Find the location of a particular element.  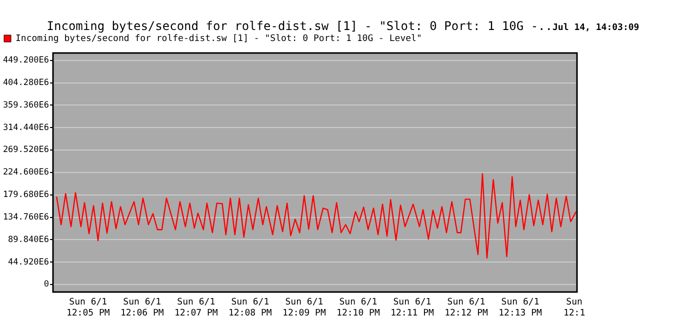

y-tick-label: 179.680E6 is located at coordinates (25, 195).